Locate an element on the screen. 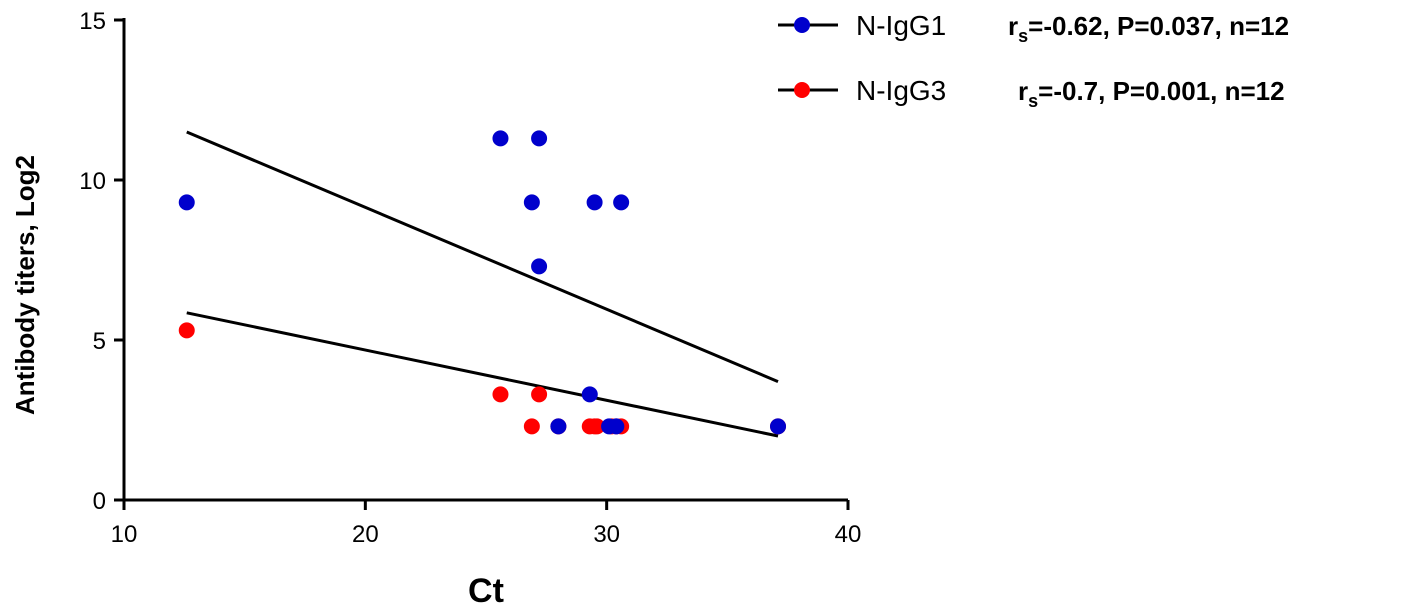 Image resolution: width=1401 pixels, height=612 pixels. legend-stat: rs=-0.62, P=0.037, n=12 is located at coordinates (1148, 28).